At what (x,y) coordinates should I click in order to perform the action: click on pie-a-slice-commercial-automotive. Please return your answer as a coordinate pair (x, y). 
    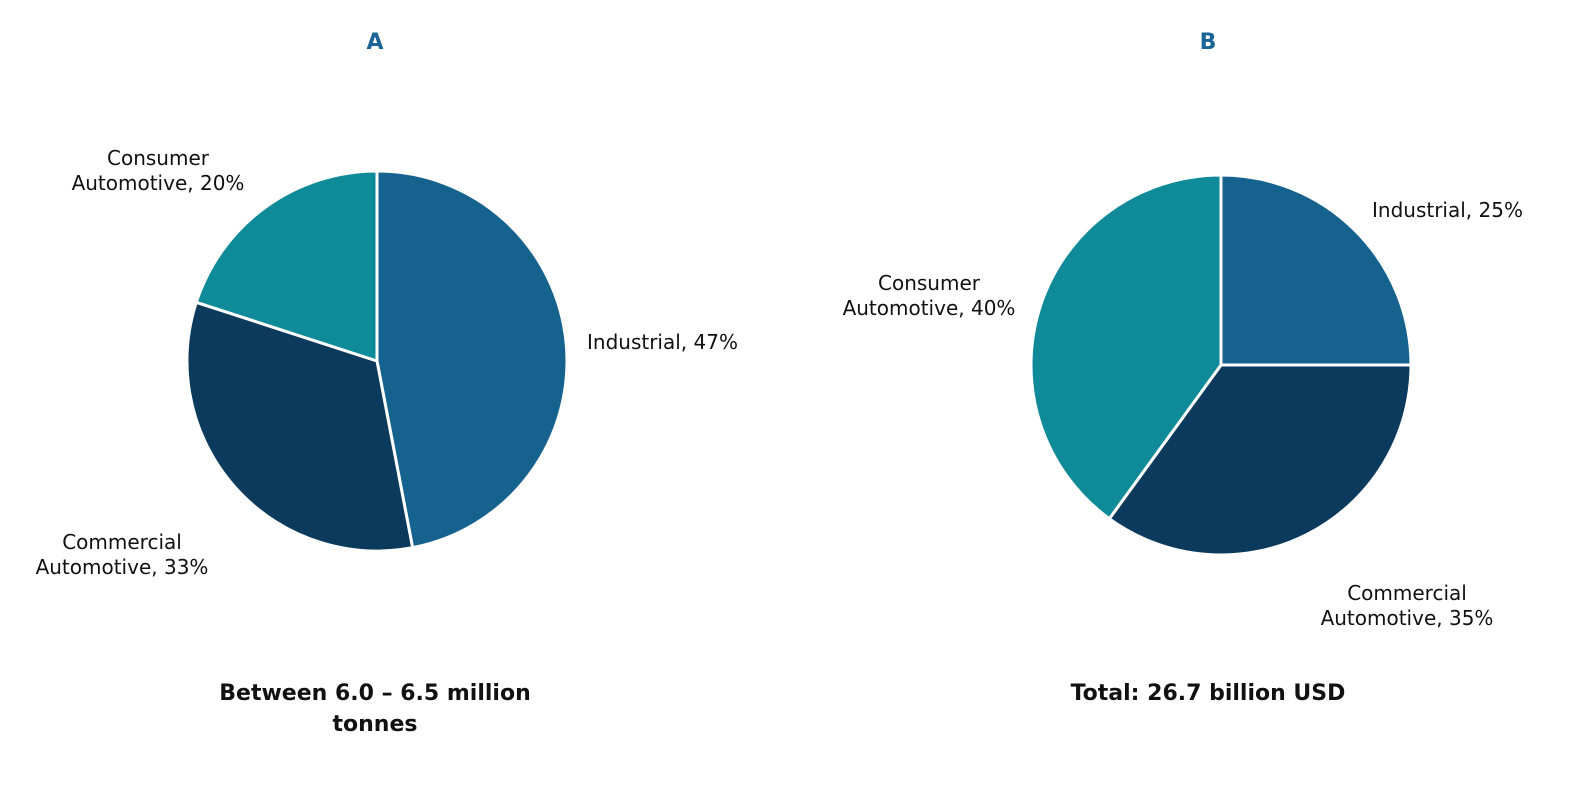
    Looking at the image, I should click on (300, 426).